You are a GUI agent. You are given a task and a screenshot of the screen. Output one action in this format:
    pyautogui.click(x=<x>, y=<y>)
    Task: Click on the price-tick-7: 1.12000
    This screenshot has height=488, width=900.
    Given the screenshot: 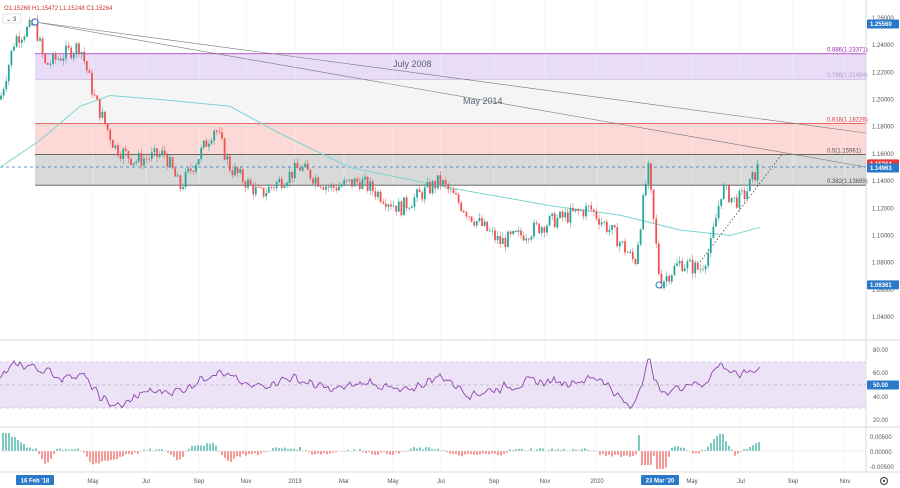 What is the action you would take?
    pyautogui.click(x=883, y=209)
    